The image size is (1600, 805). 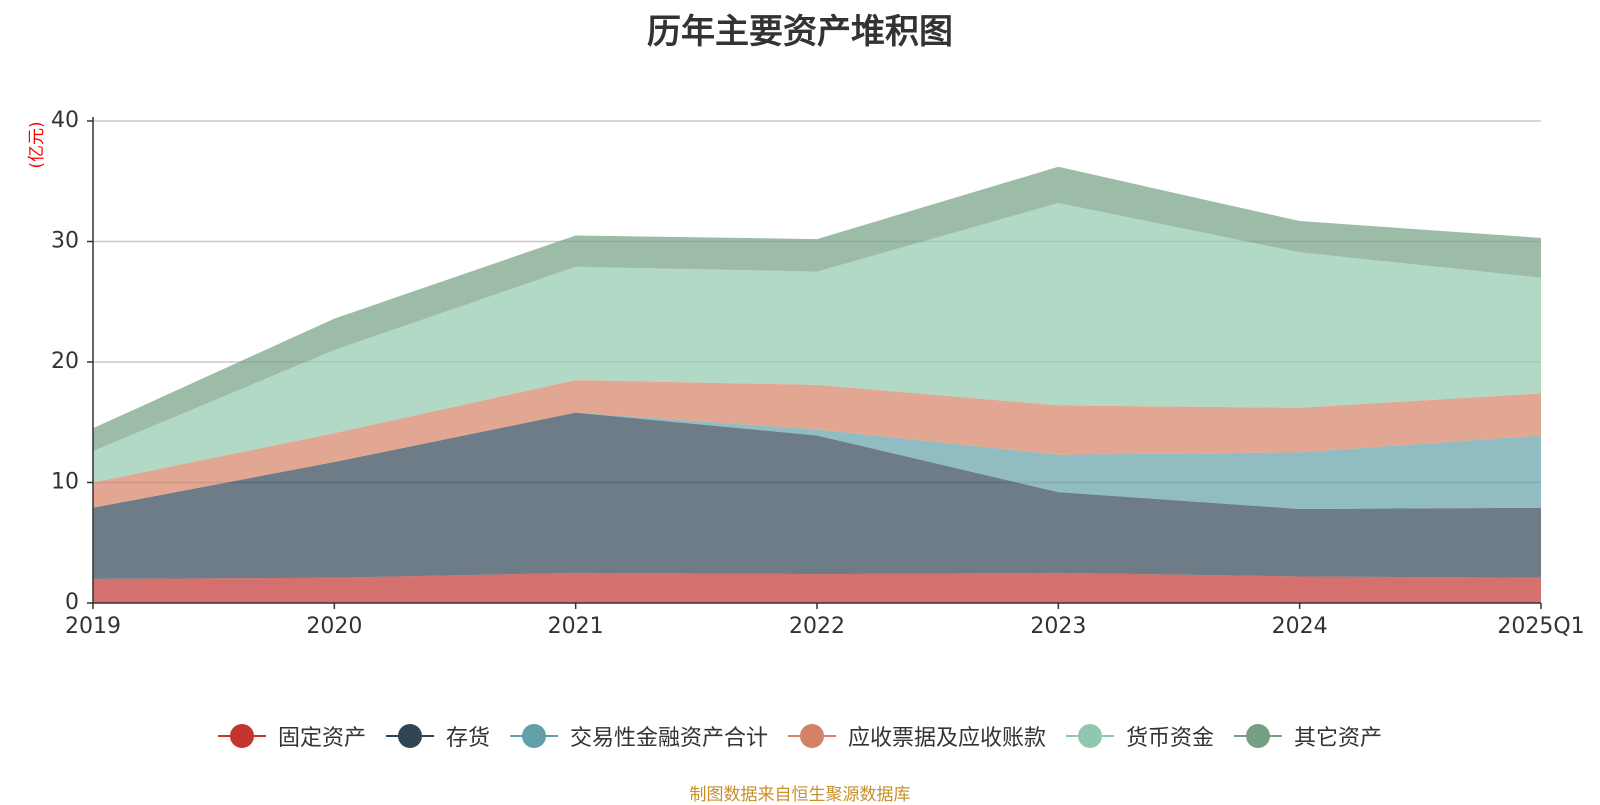 What do you see at coordinates (800, 795) in the screenshot?
I see `data-source-note: 制图数据来自恒生聚源数据库` at bounding box center [800, 795].